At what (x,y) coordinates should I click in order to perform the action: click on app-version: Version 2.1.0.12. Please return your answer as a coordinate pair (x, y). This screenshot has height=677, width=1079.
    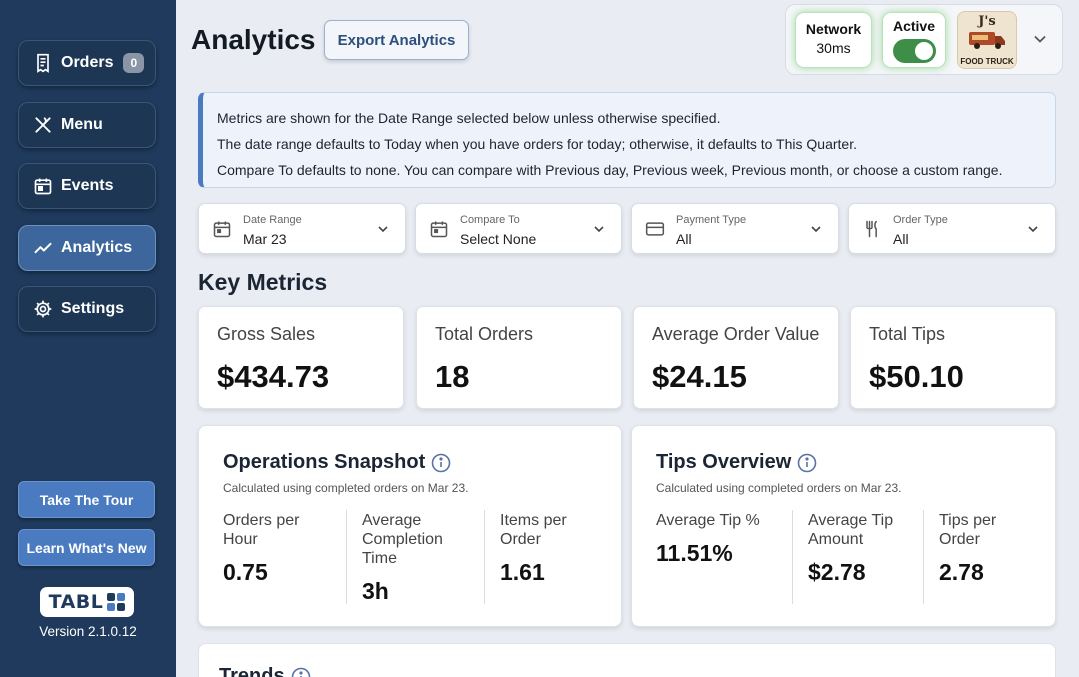
    Looking at the image, I should click on (88, 631).